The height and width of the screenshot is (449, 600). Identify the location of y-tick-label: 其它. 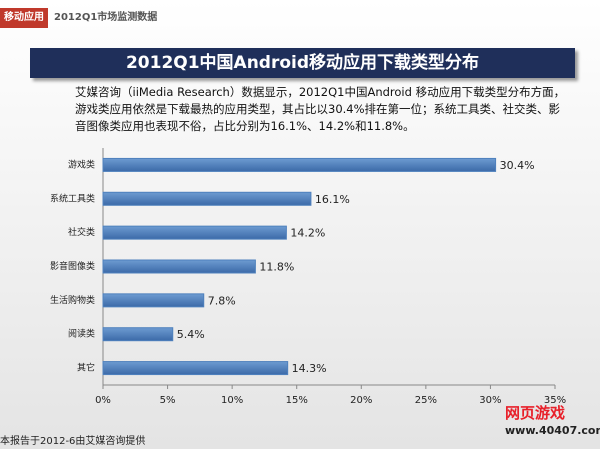
(86, 368).